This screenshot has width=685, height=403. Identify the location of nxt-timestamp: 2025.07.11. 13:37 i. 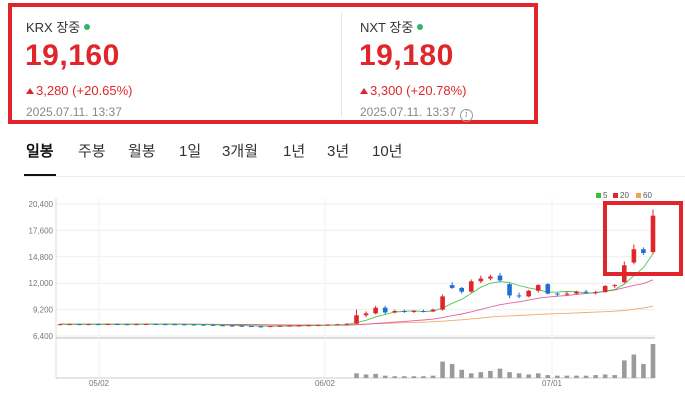
(416, 113).